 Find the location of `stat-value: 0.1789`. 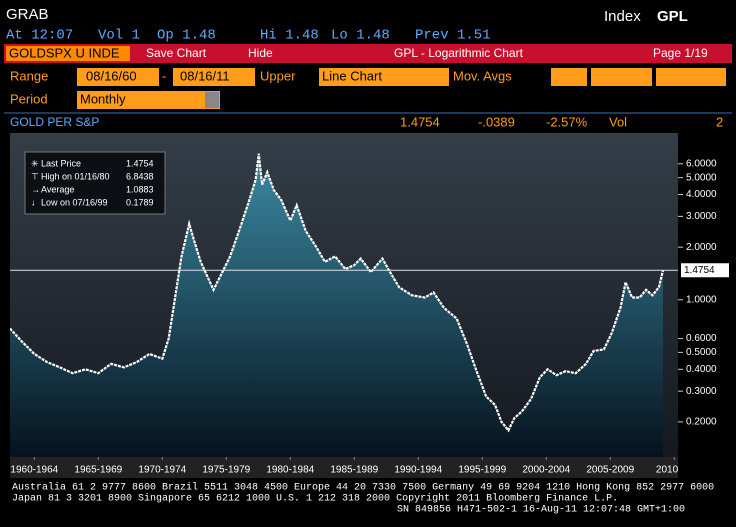

stat-value: 0.1789 is located at coordinates (140, 202).